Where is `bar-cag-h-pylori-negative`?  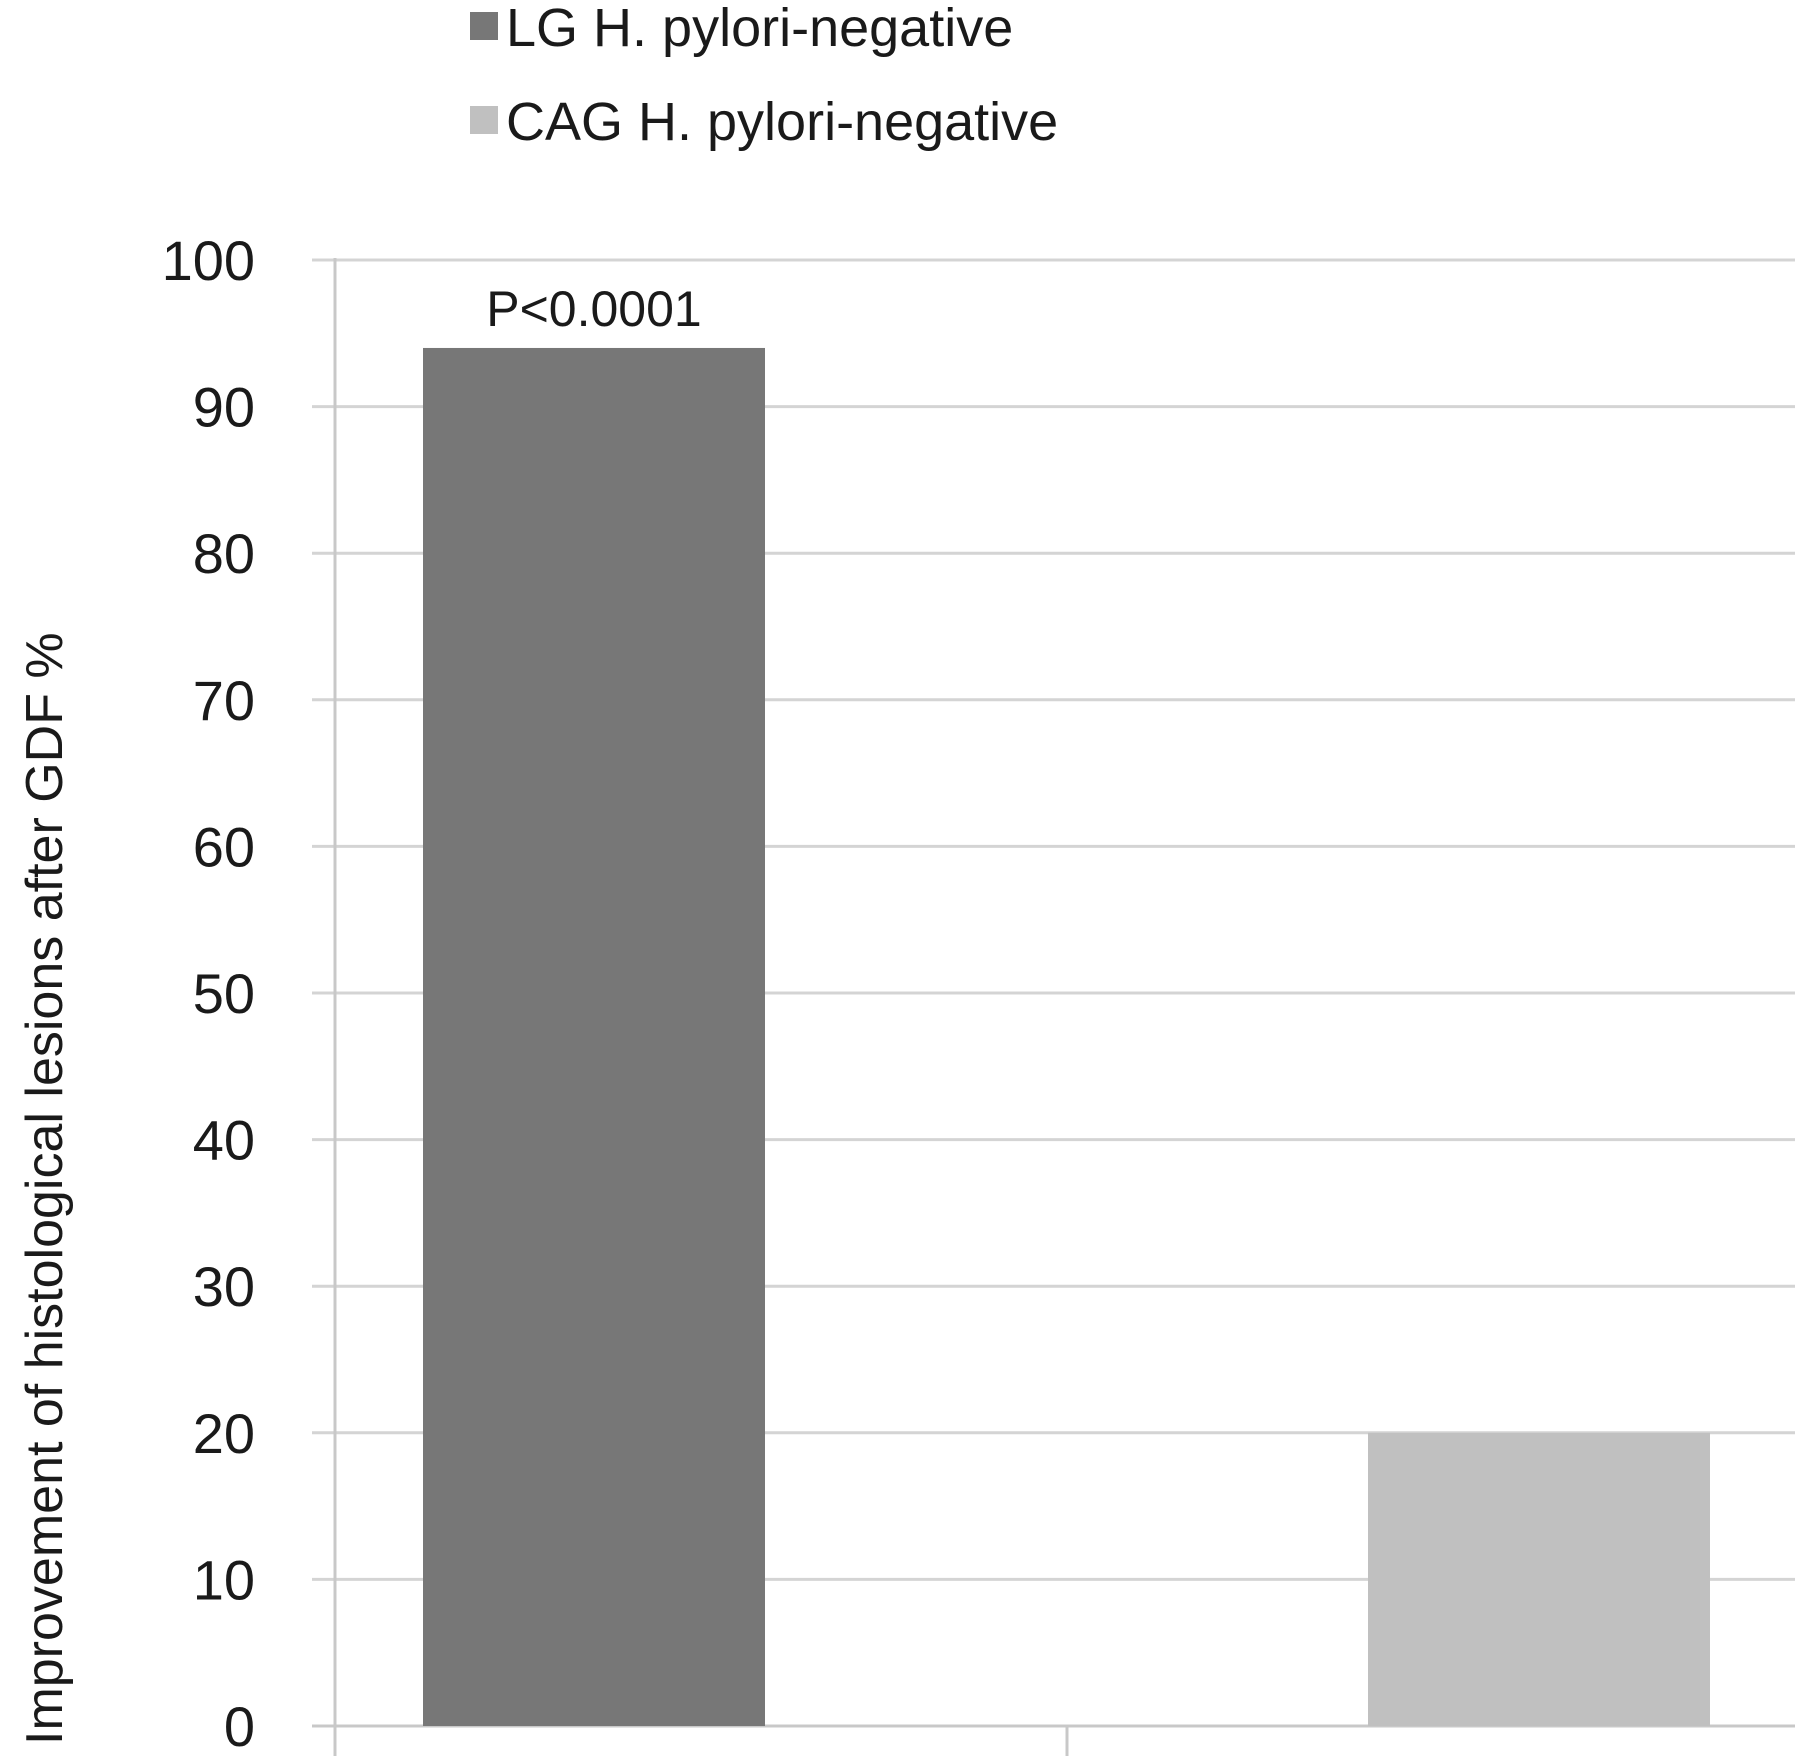 bar-cag-h-pylori-negative is located at coordinates (1539, 1579).